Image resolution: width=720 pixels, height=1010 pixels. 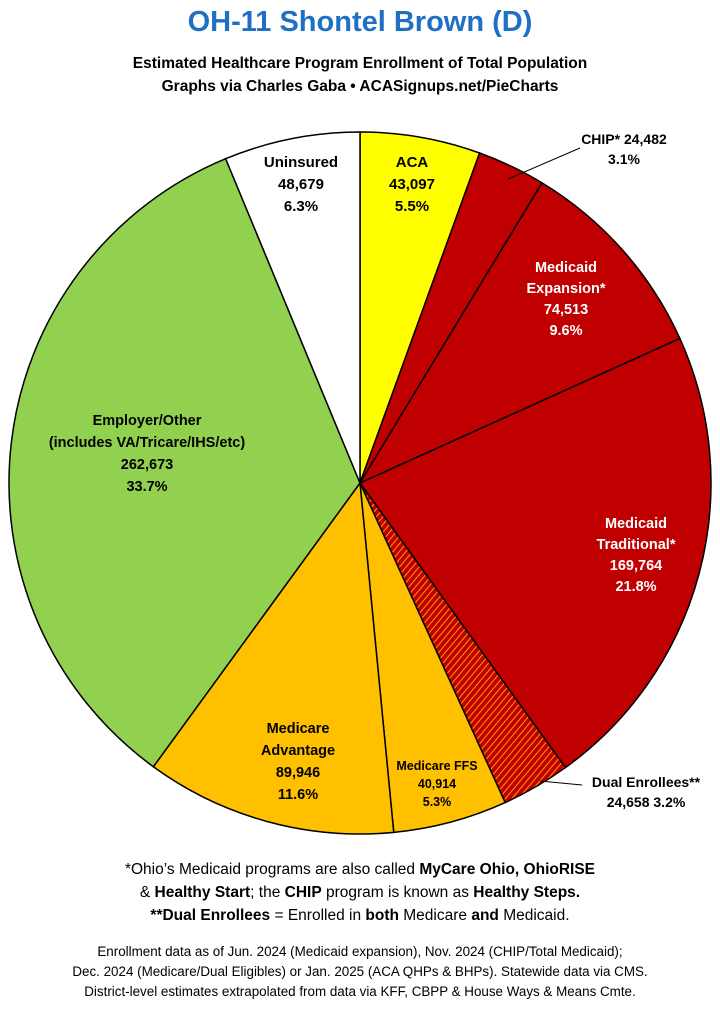 What do you see at coordinates (646, 782) in the screenshot?
I see `label-line: Dual Enrollees**` at bounding box center [646, 782].